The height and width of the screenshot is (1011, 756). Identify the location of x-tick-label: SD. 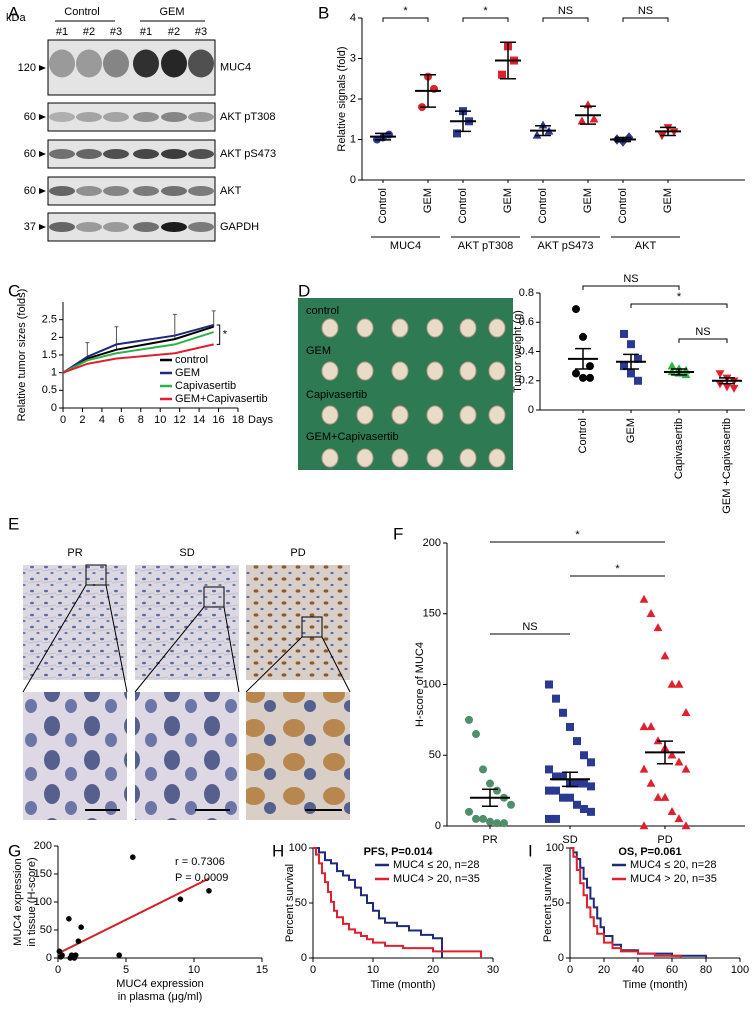
(569, 840).